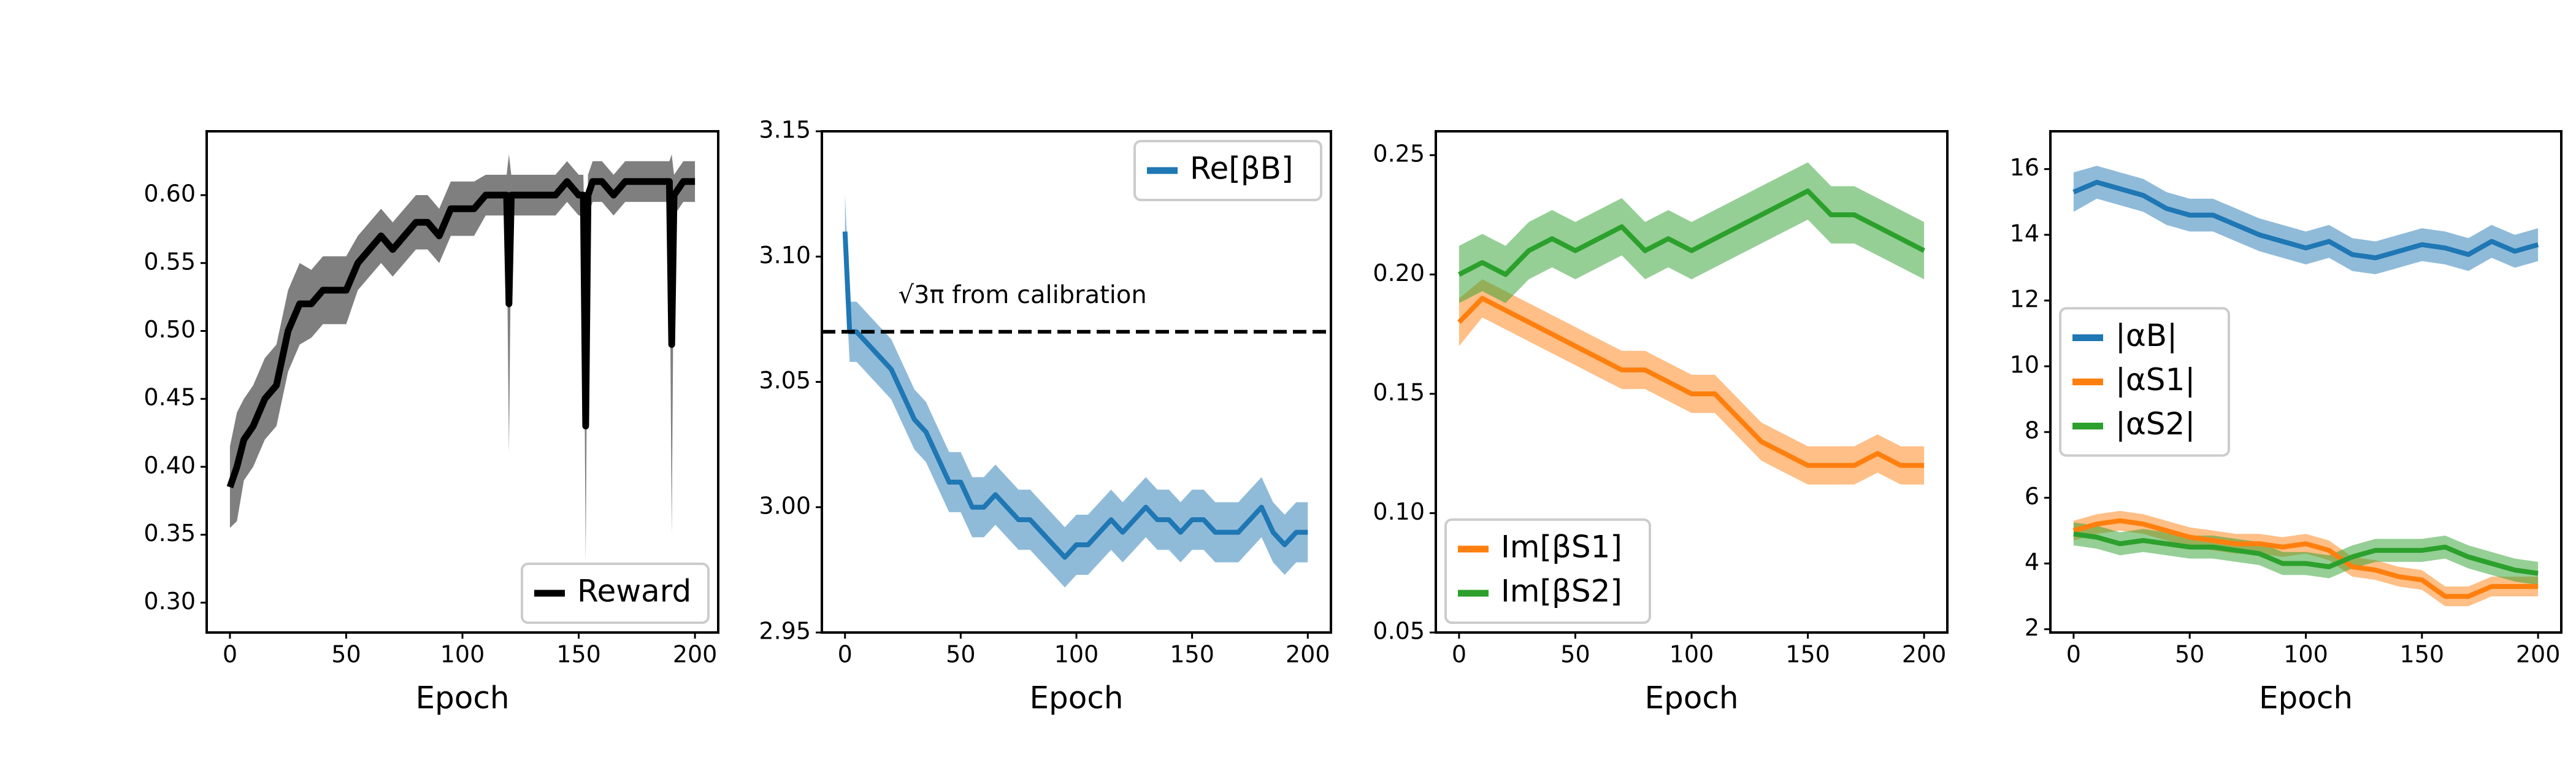 Image resolution: width=2576 pixels, height=773 pixels. I want to click on legend: |αB| |αS1| |αS2|, so click(2144, 382).